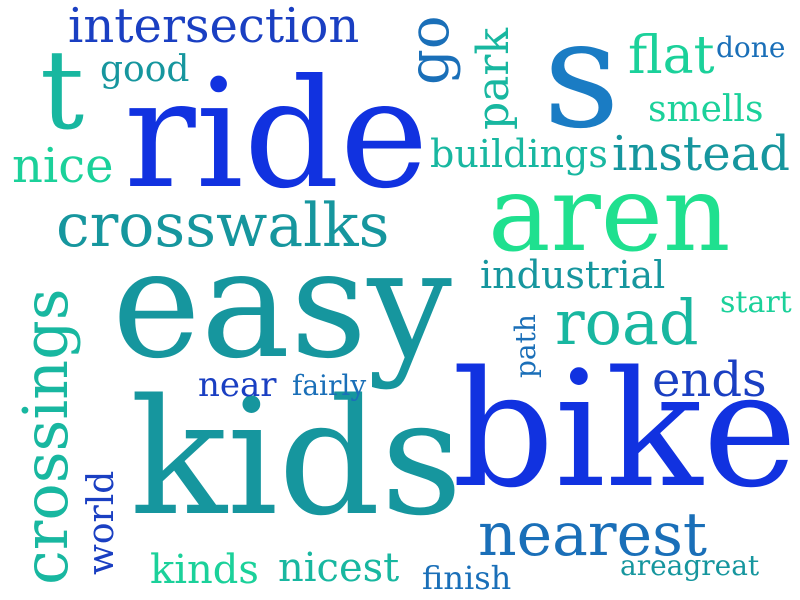 This screenshot has width=800, height=600. Describe the element at coordinates (525, 346) in the screenshot. I see `word-path: path` at that location.